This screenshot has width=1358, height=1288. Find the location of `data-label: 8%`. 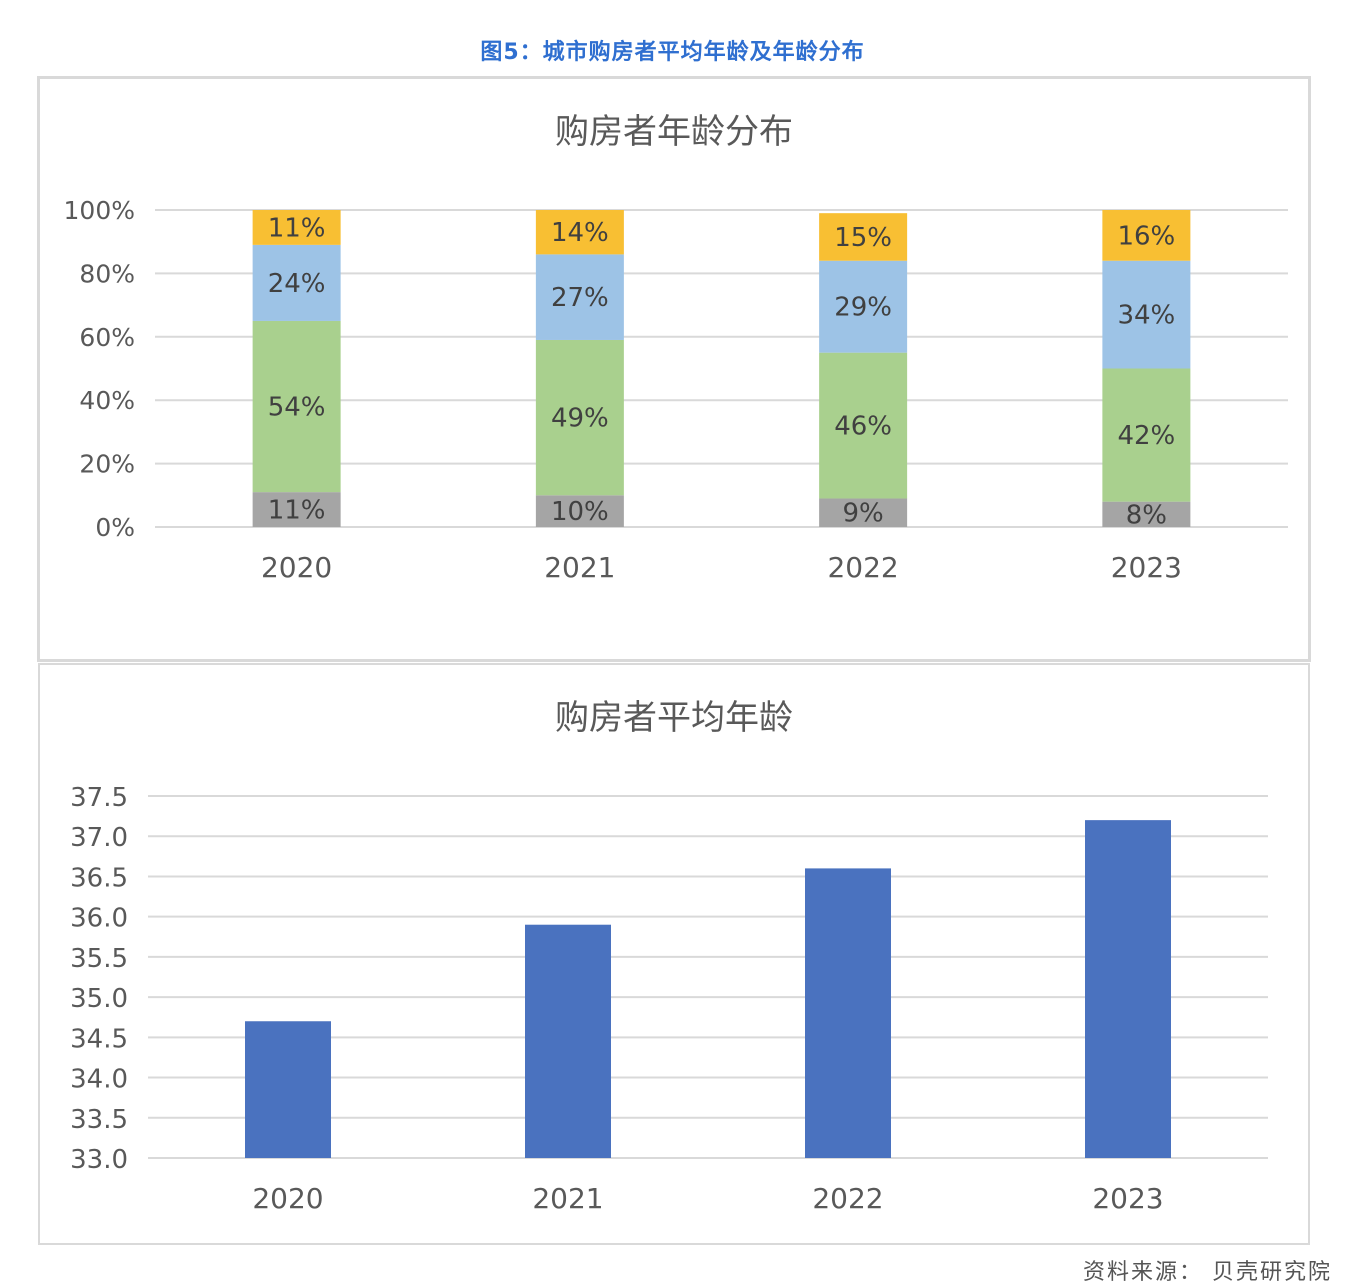

data-label: 8% is located at coordinates (1146, 515).